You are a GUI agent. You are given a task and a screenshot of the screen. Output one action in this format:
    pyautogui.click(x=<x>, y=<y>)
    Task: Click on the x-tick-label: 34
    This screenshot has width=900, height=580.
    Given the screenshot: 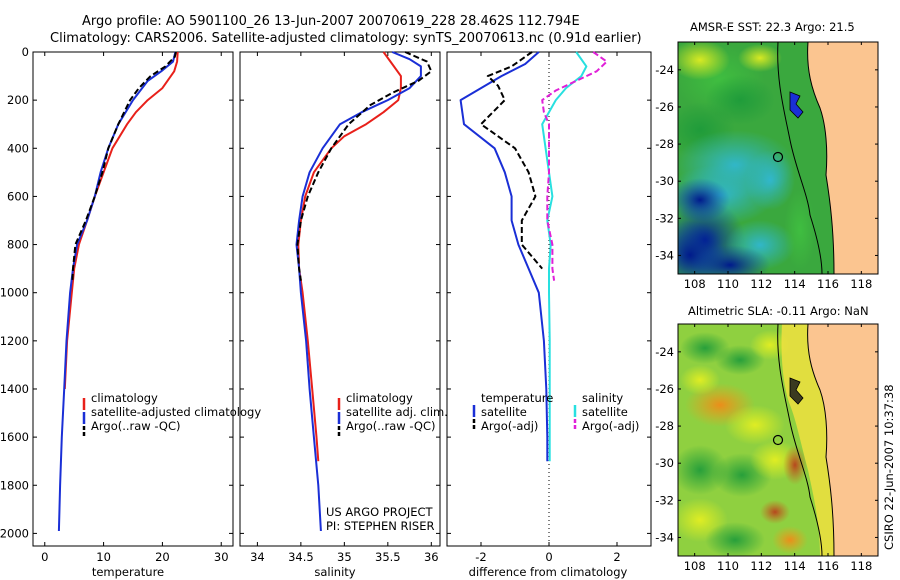 What is the action you would take?
    pyautogui.click(x=257, y=557)
    